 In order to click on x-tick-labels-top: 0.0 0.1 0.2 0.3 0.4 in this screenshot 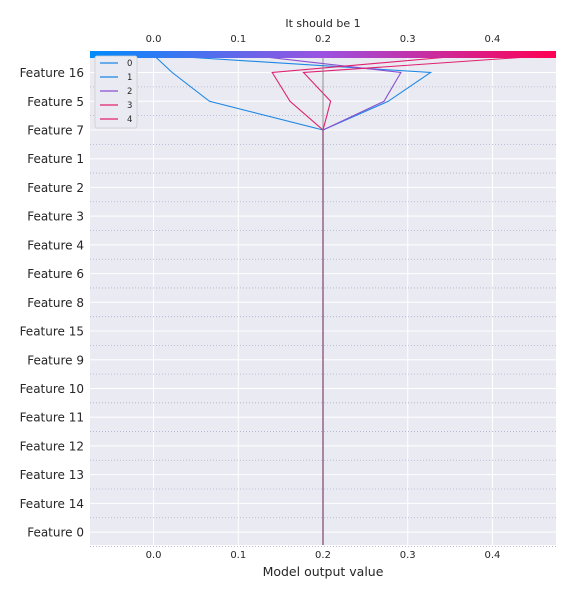, I will do `click(323, 39)`.